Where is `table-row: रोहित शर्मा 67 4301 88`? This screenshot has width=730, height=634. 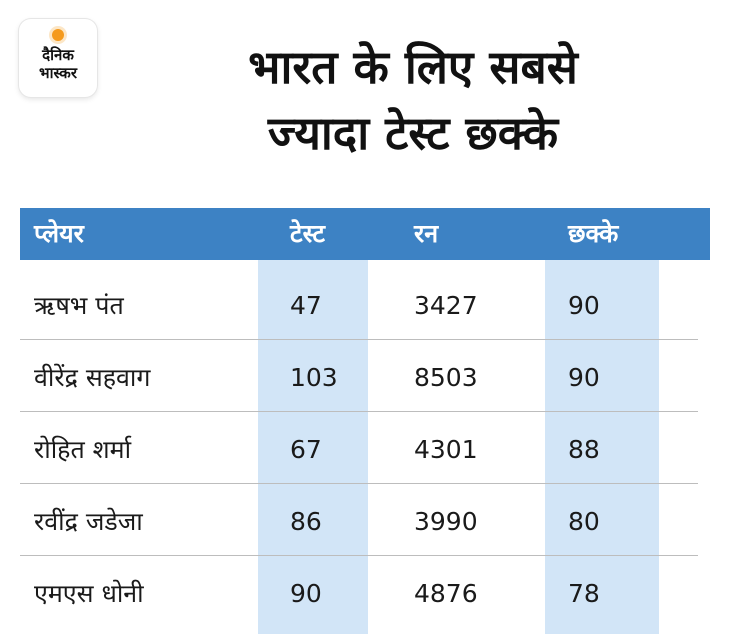 table-row: रोहित शर्मा 67 4301 88 is located at coordinates (359, 448).